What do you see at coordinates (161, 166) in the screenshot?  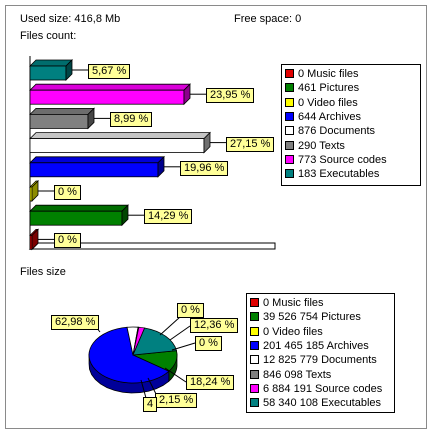 I see `bar-side-archives` at bounding box center [161, 166].